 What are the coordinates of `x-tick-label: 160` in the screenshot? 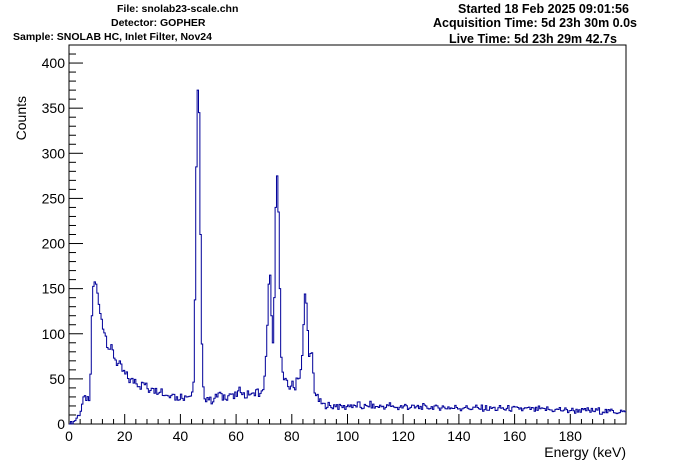 It's located at (515, 436).